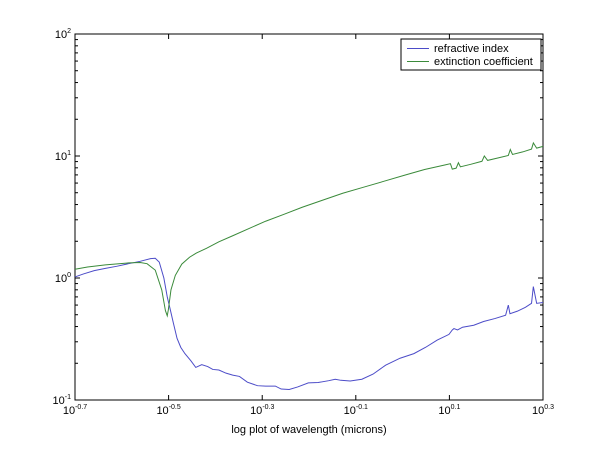 This screenshot has height=450, width=600. I want to click on legend: refractive index extinction coefficient, so click(471, 54).